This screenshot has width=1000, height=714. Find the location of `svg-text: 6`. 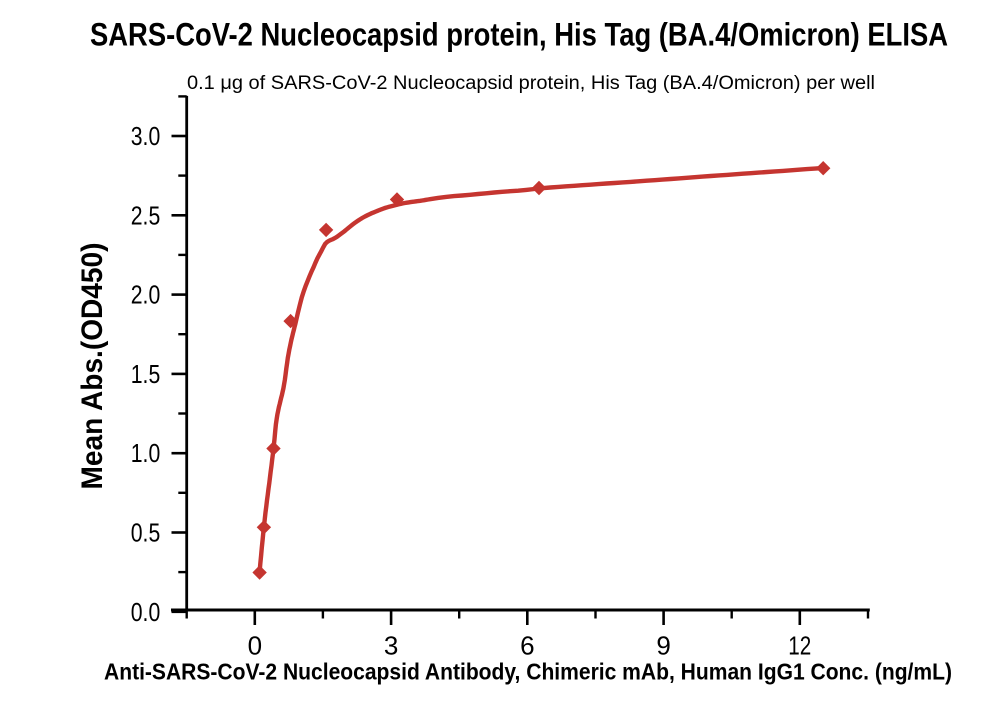

svg-text: 6 is located at coordinates (527, 646).